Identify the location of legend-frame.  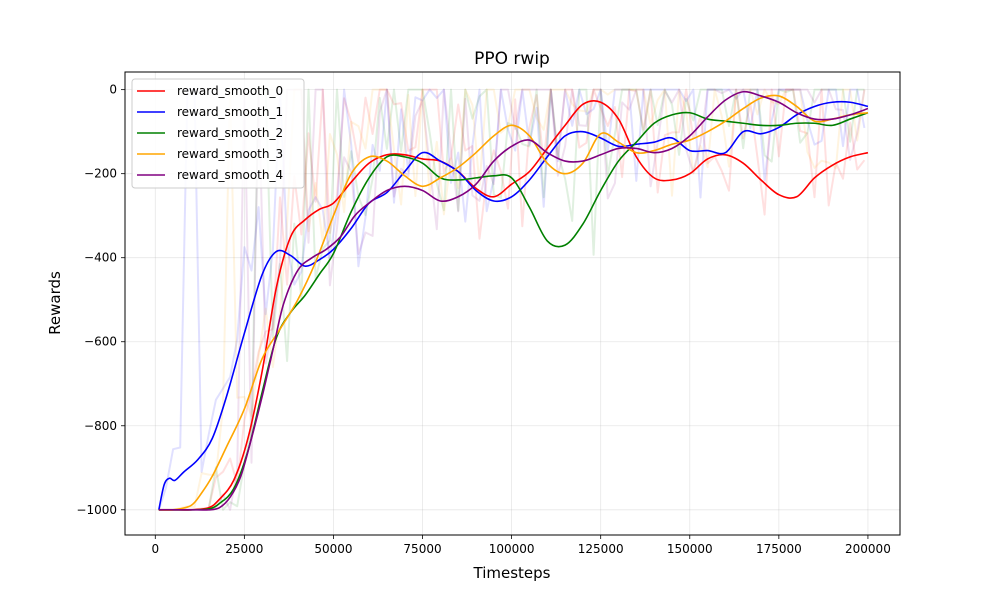
(218, 133).